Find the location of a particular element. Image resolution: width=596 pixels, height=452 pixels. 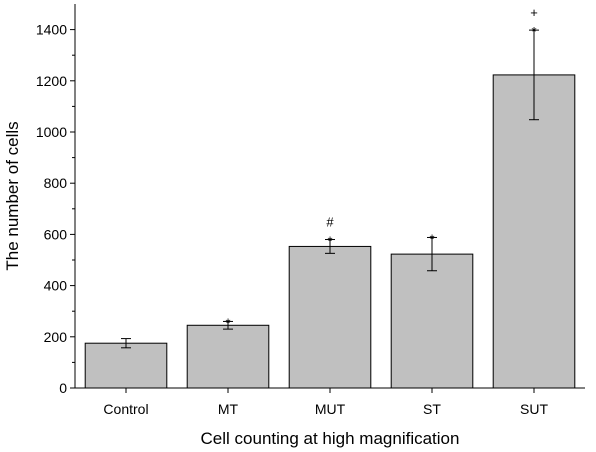

y-tick-label: 1400 is located at coordinates (51, 30).